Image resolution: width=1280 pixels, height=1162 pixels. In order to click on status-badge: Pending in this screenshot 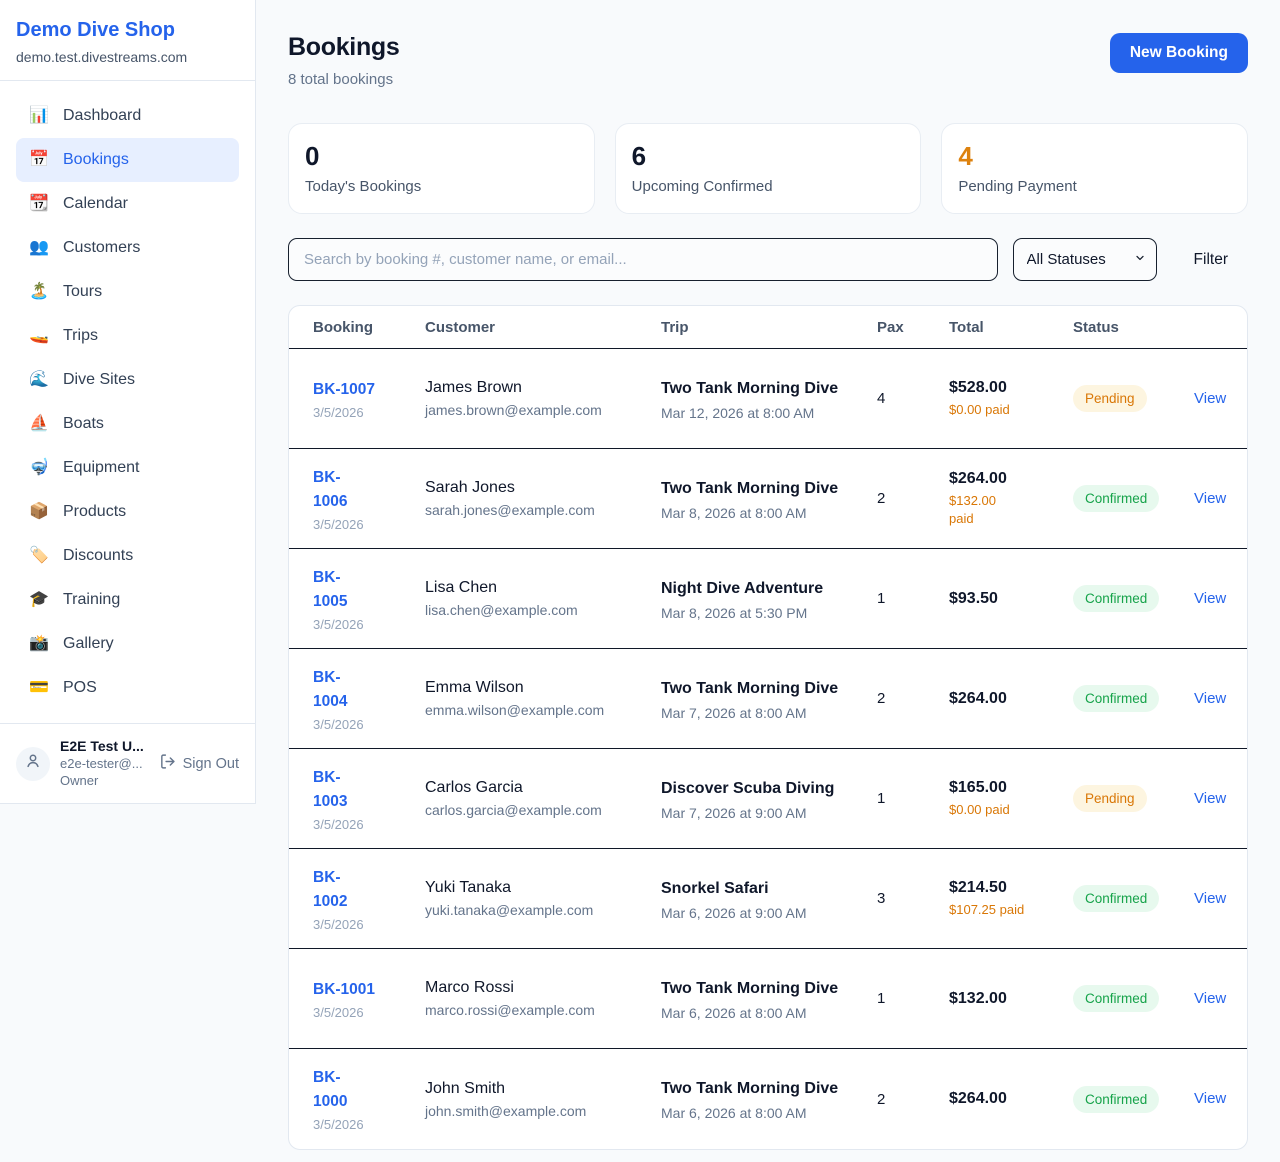, I will do `click(1110, 398)`.